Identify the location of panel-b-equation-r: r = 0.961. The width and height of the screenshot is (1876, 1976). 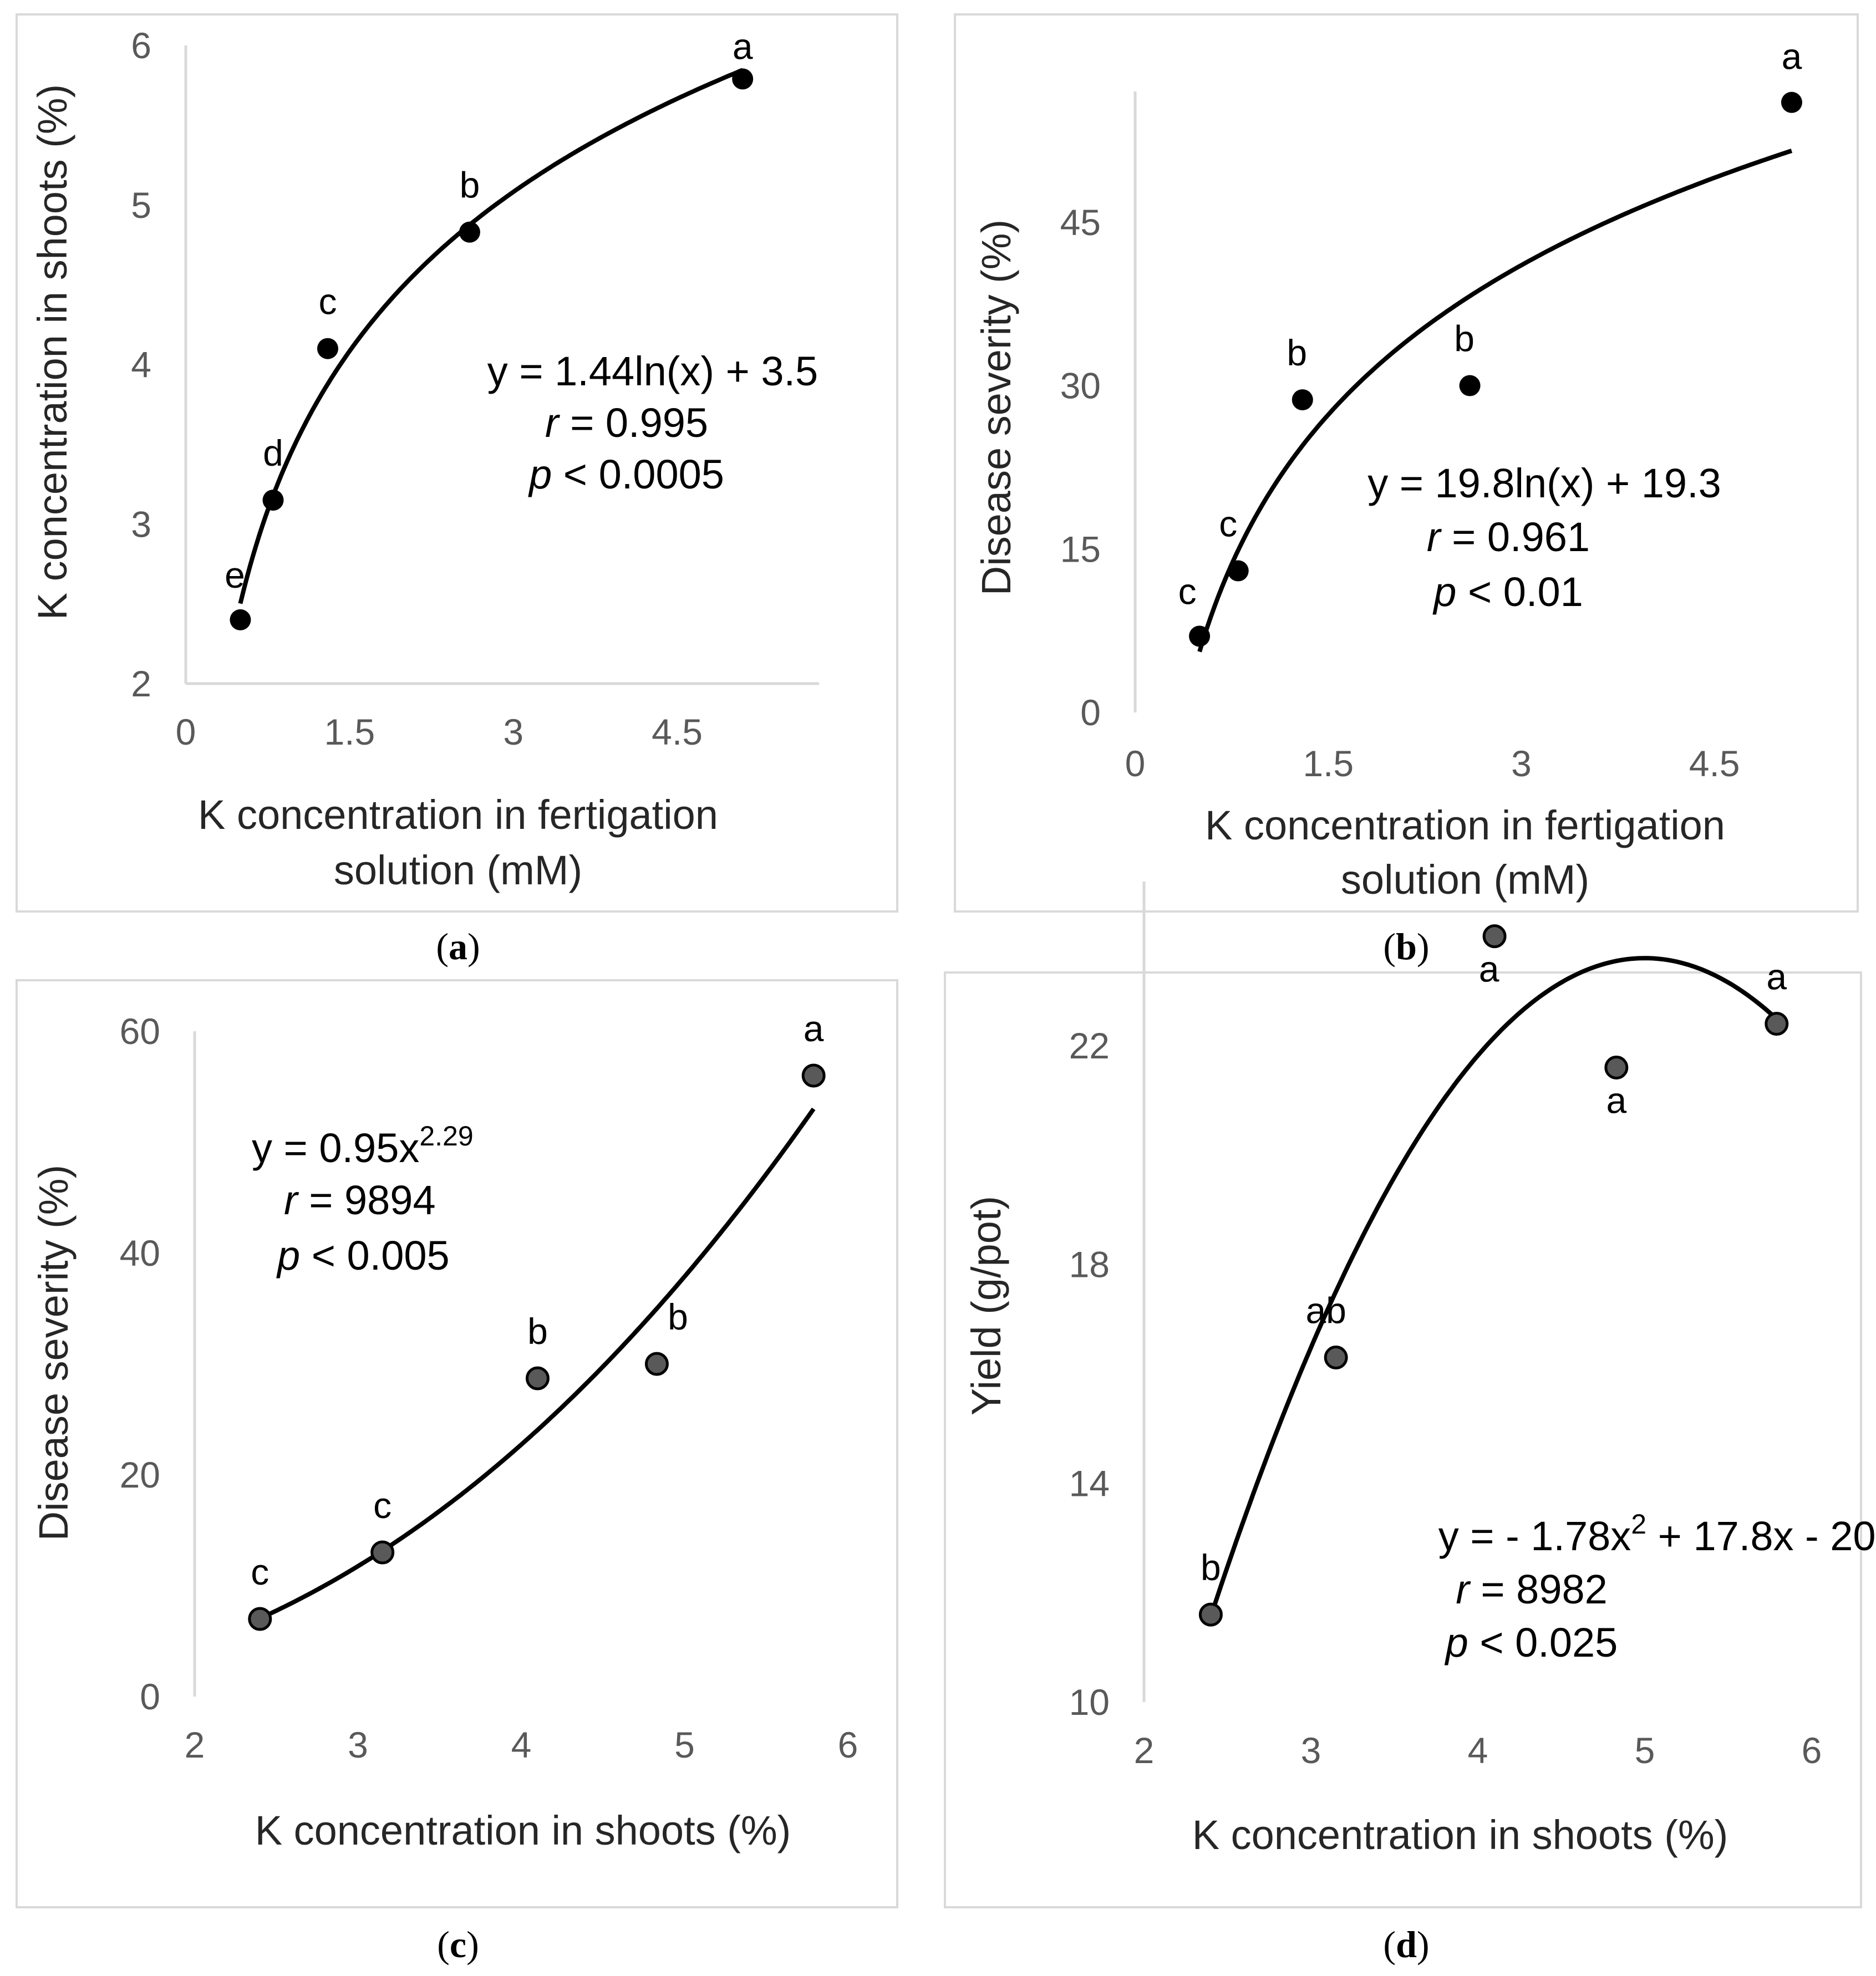
(1508, 537).